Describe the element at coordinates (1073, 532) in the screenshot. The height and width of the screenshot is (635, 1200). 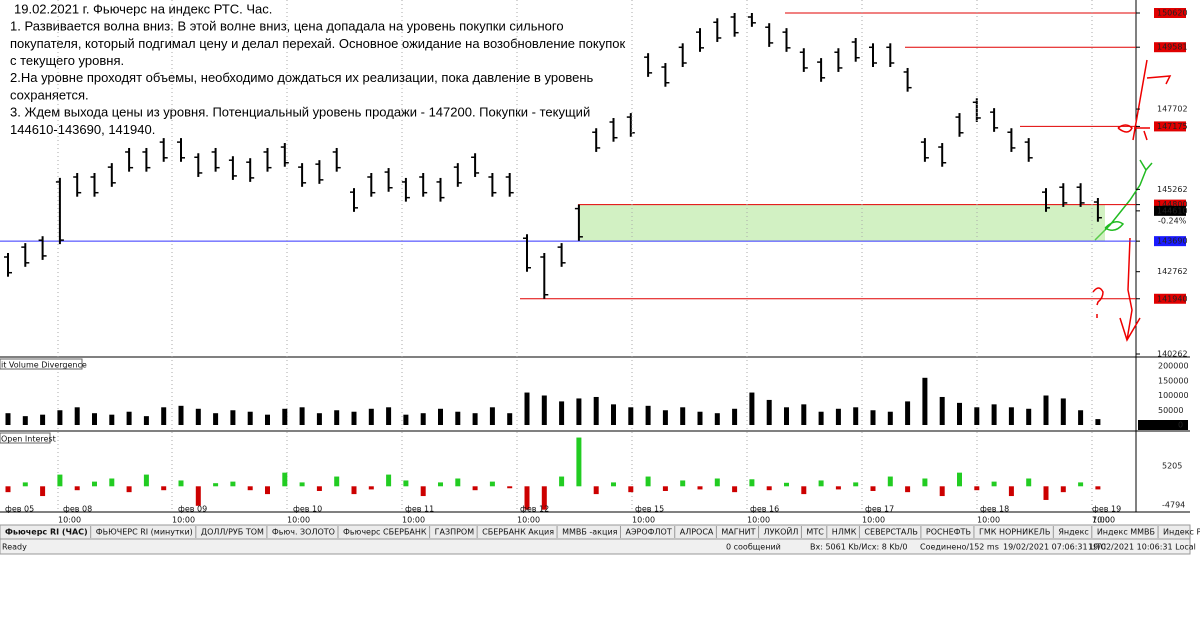
I see `tab: Яндекс` at that location.